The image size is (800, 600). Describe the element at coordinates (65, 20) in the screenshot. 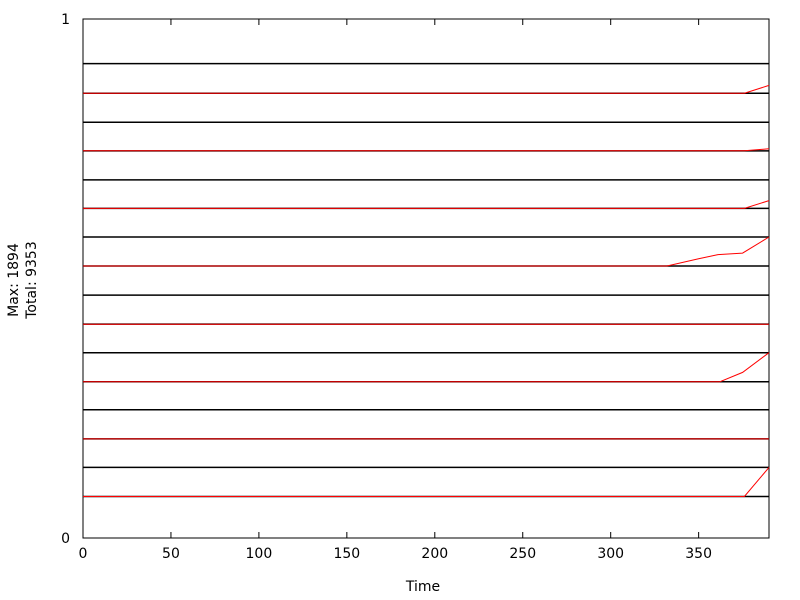

I see `y-tick-label: 1` at that location.